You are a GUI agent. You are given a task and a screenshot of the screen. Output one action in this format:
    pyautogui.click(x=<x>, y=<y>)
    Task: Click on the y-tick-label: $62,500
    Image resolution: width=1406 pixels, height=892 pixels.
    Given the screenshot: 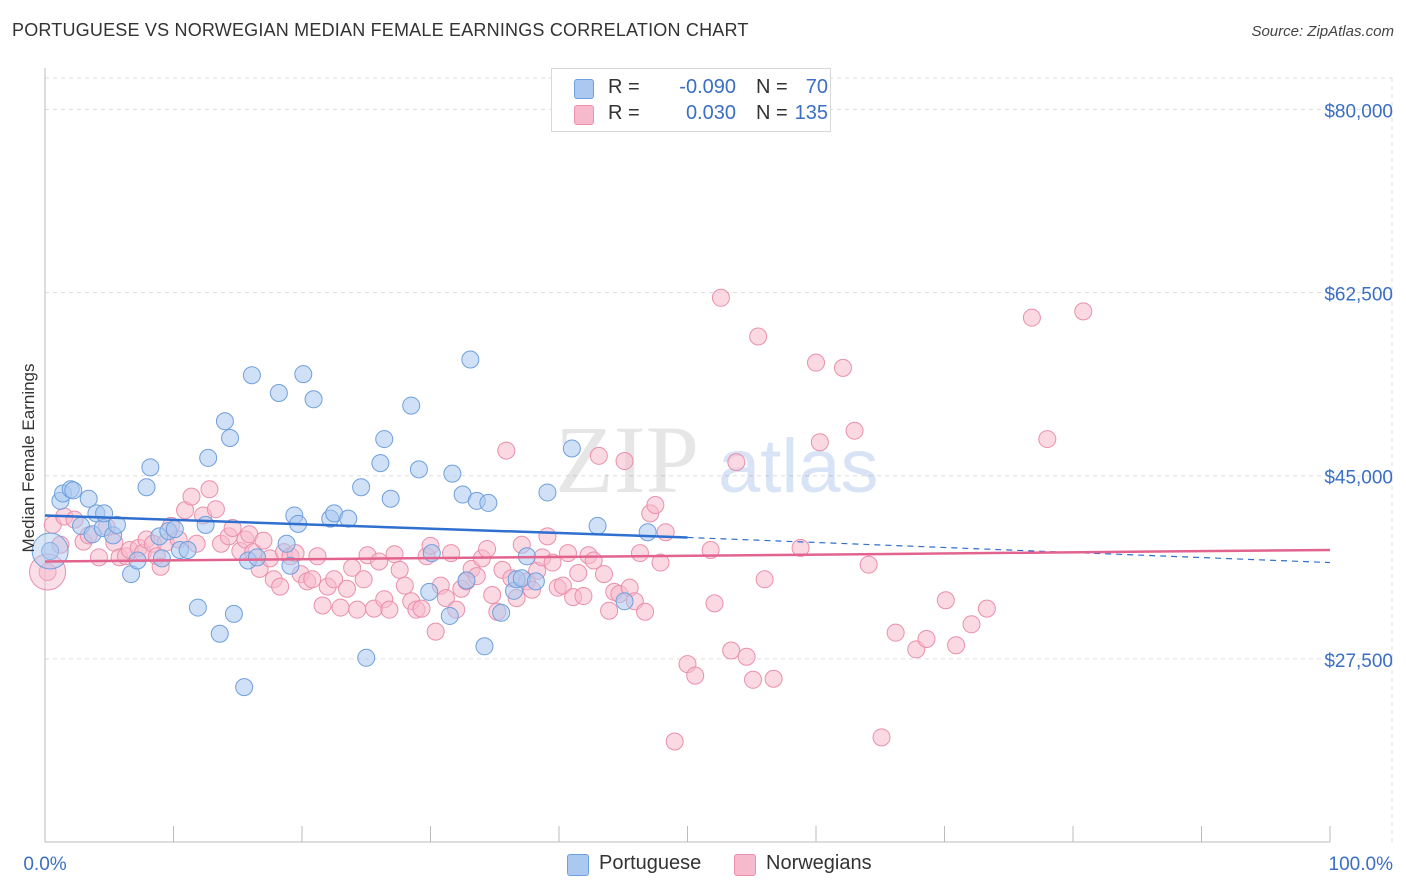 What is the action you would take?
    pyautogui.click(x=1358, y=295)
    